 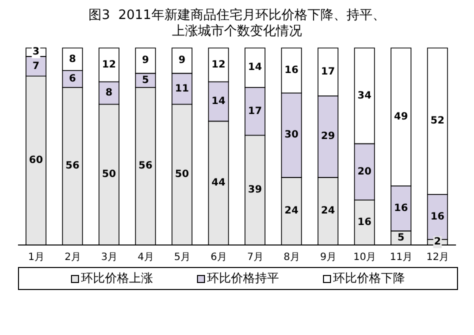 I want to click on data-label: 11, so click(x=182, y=88).